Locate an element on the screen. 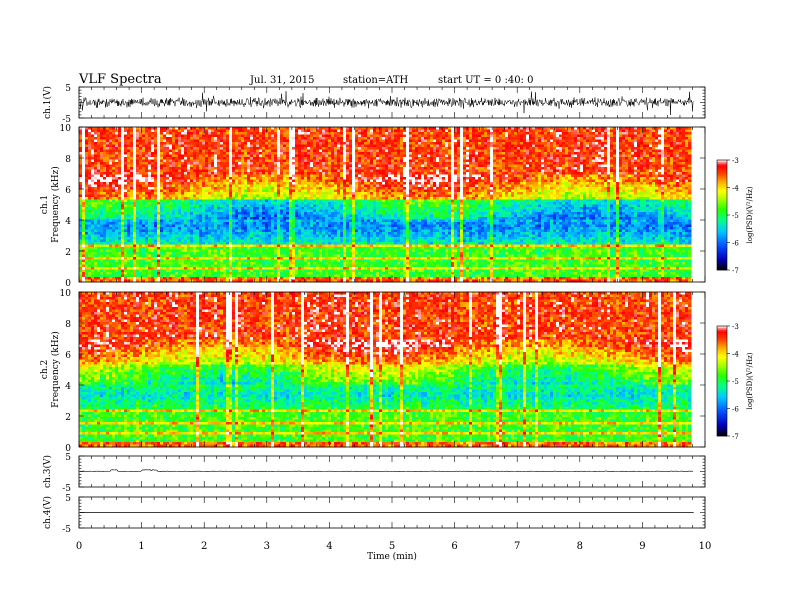 The height and width of the screenshot is (612, 792). x-tick-label: 5 is located at coordinates (392, 546).